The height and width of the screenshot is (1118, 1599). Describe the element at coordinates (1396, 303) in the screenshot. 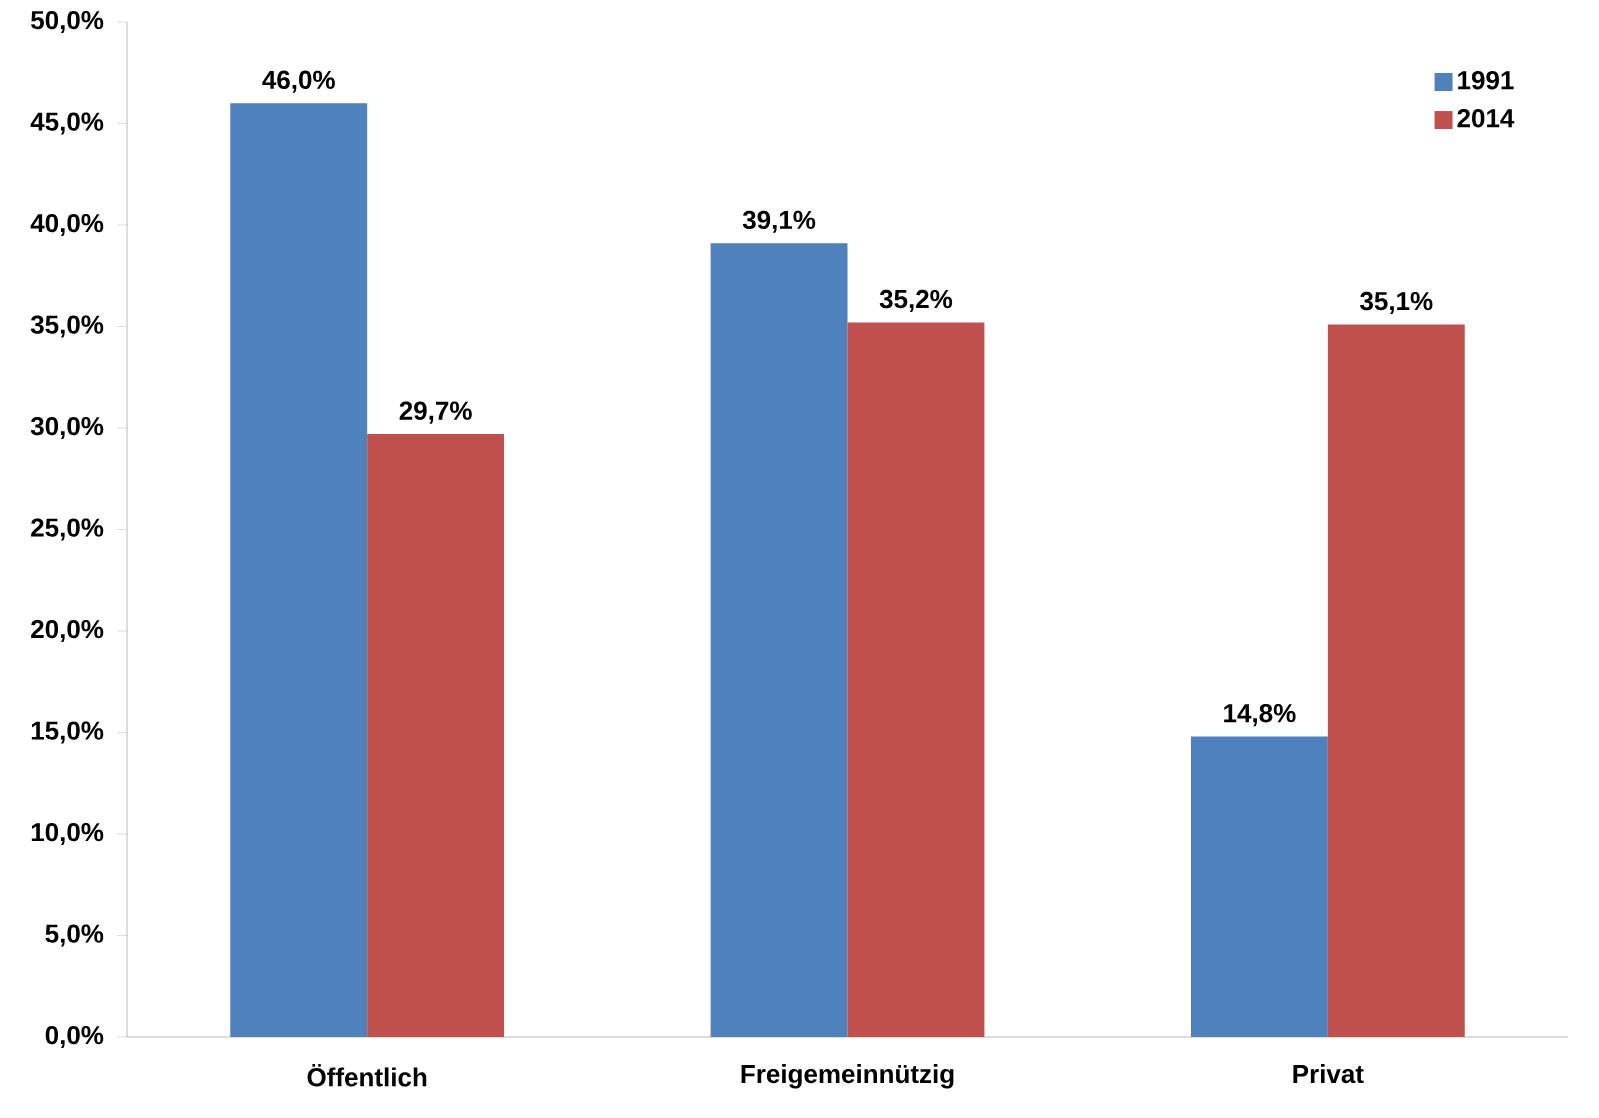

I see `data-label: 35,1%` at that location.